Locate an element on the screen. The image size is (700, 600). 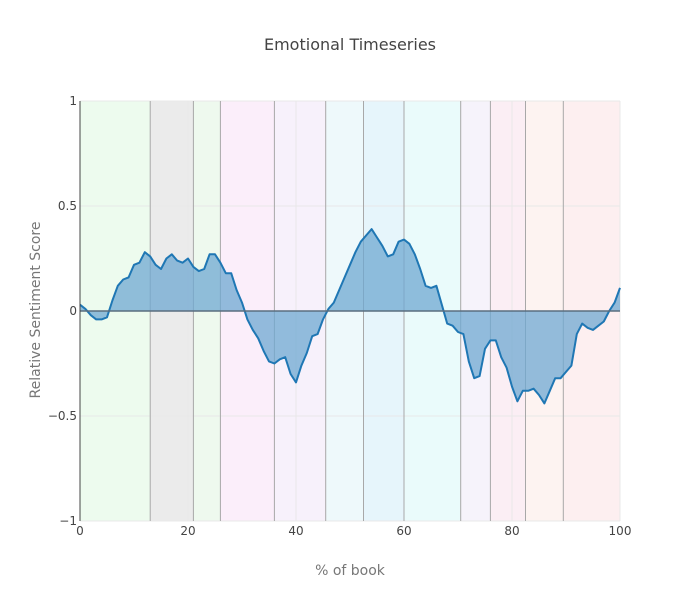
x-axis-title: % of book is located at coordinates (350, 571).